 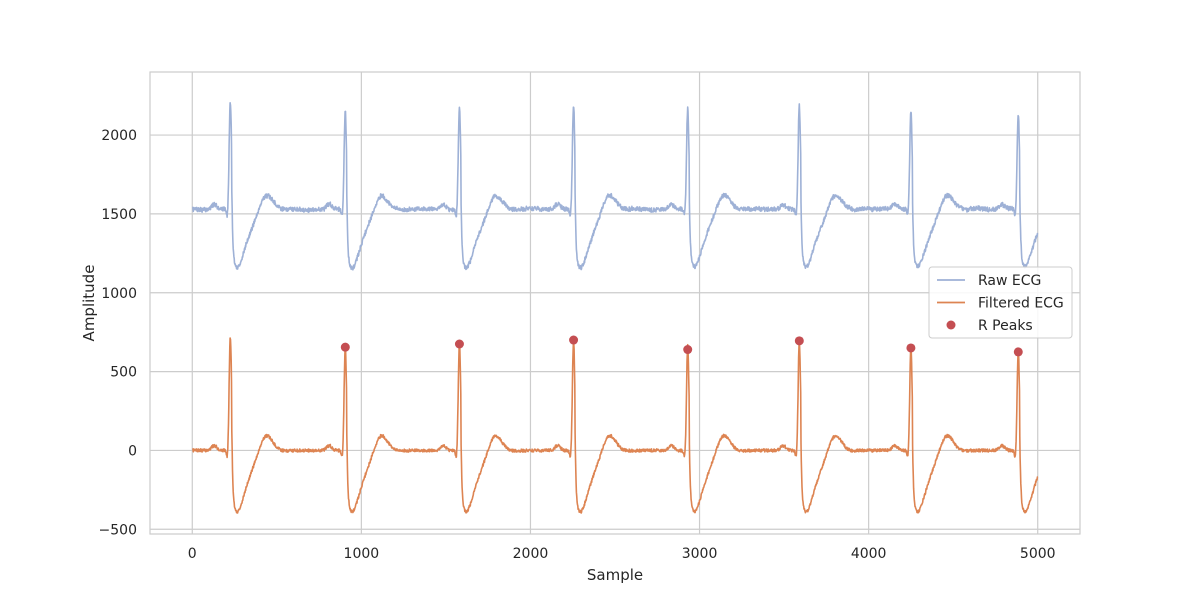 What do you see at coordinates (531, 554) in the screenshot?
I see `x-tick-label: 2000` at bounding box center [531, 554].